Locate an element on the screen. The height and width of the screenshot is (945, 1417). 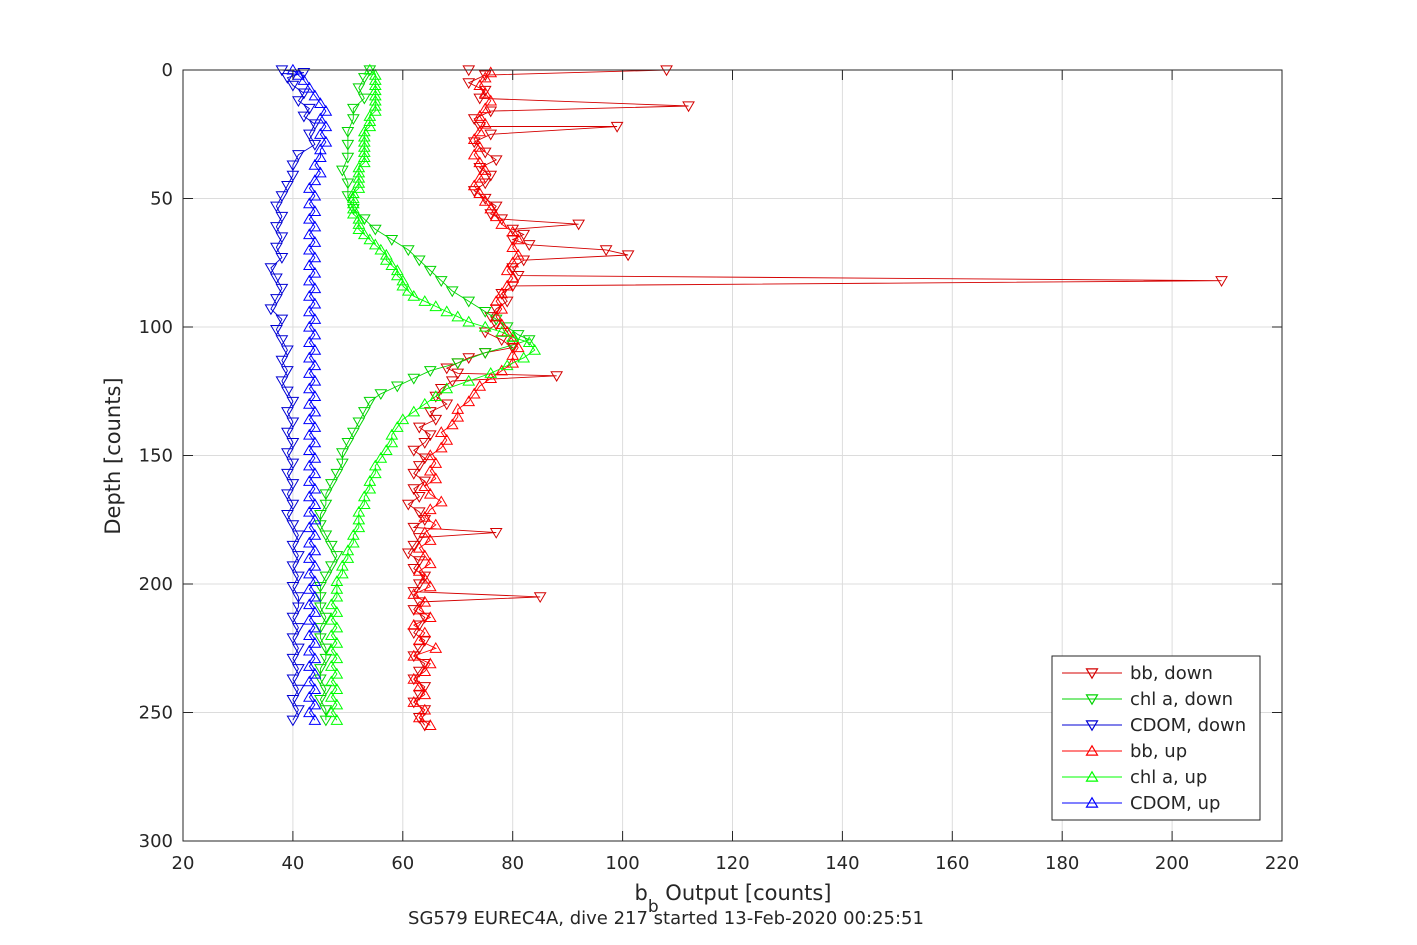
y-tick-label: 150 is located at coordinates (156, 456).